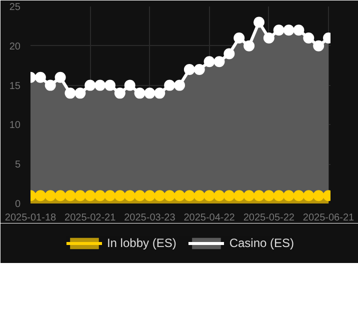 Image resolution: width=358 pixels, height=334 pixels. What do you see at coordinates (328, 218) in the screenshot?
I see `x-tick-label: 2025-06-21` at bounding box center [328, 218].